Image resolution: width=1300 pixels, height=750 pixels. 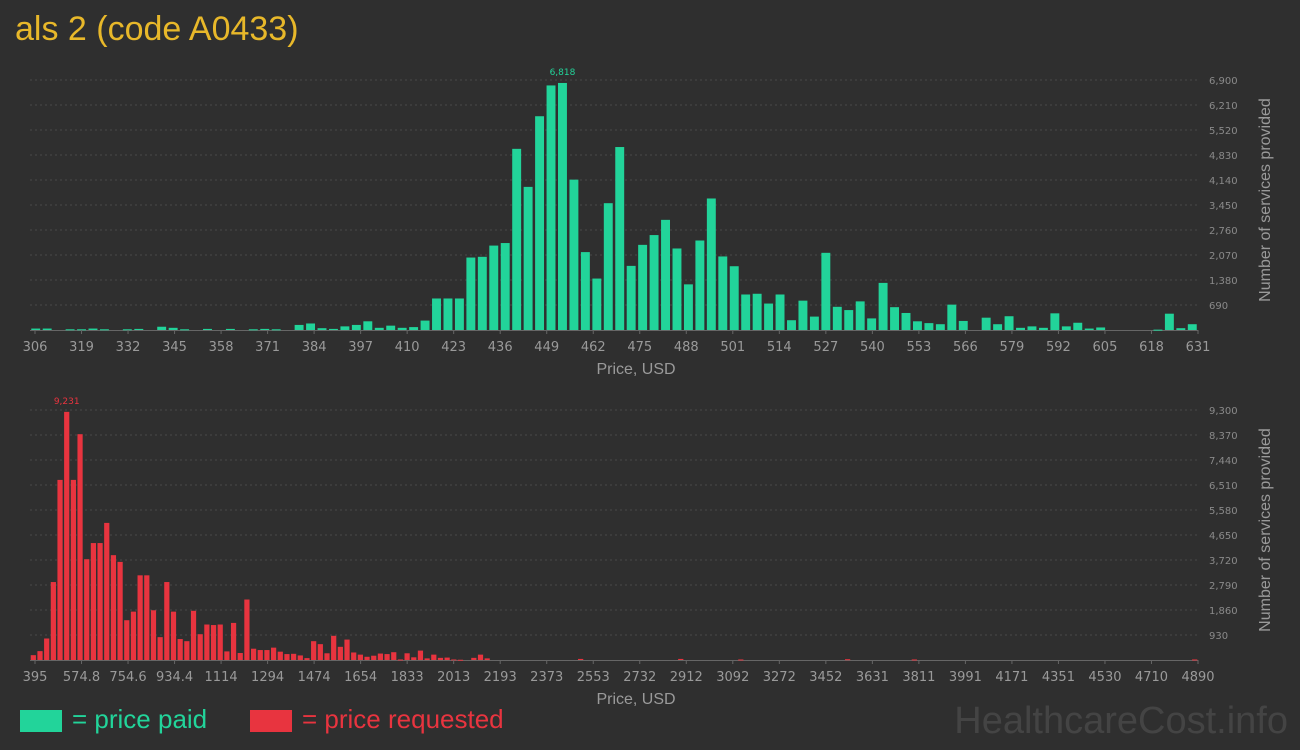 I want to click on x-tick-label: 436, so click(x=500, y=347).